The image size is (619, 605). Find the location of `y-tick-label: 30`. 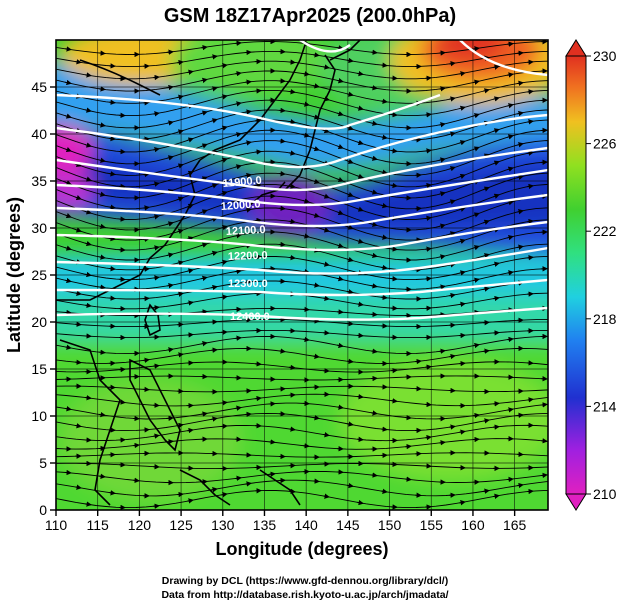

y-tick-label: 30 is located at coordinates (39, 228).